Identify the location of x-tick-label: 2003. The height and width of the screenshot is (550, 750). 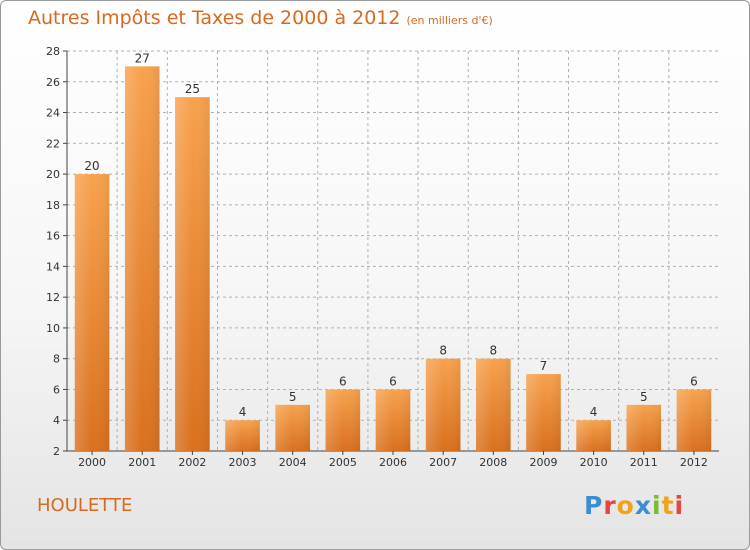
(243, 462).